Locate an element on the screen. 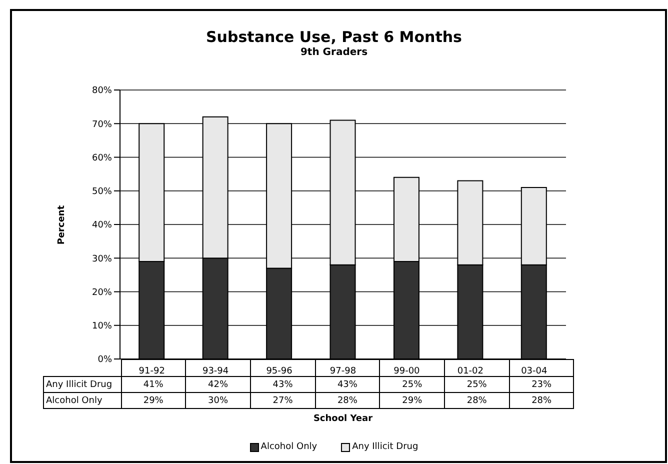 The height and width of the screenshot is (464, 668). chart-subtitle: 9th Graders is located at coordinates (334, 52).